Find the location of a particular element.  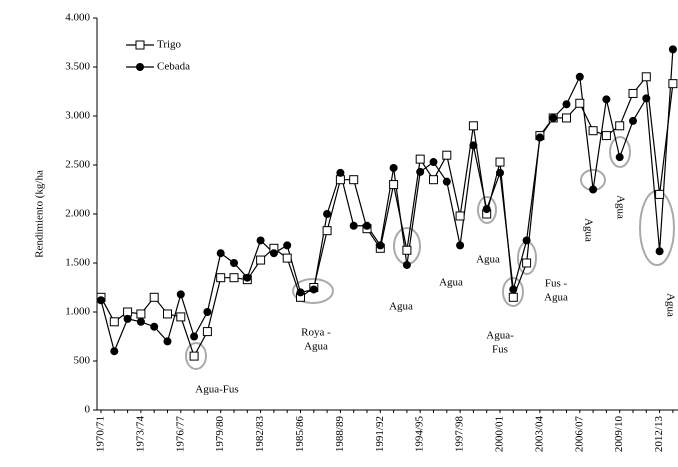

legend-label: Cebada is located at coordinates (173, 67).